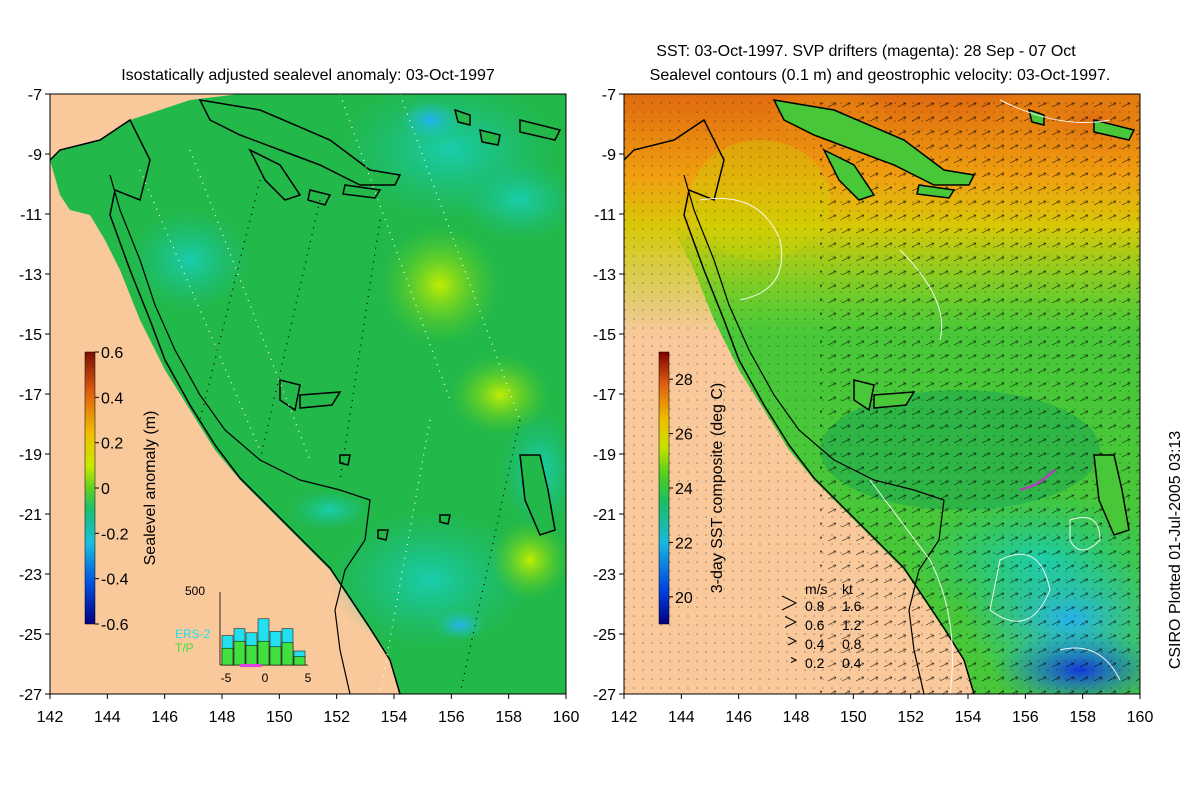 This screenshot has width=1200, height=785. Describe the element at coordinates (684, 380) in the screenshot. I see `colorbar-tick-label: 28` at that location.